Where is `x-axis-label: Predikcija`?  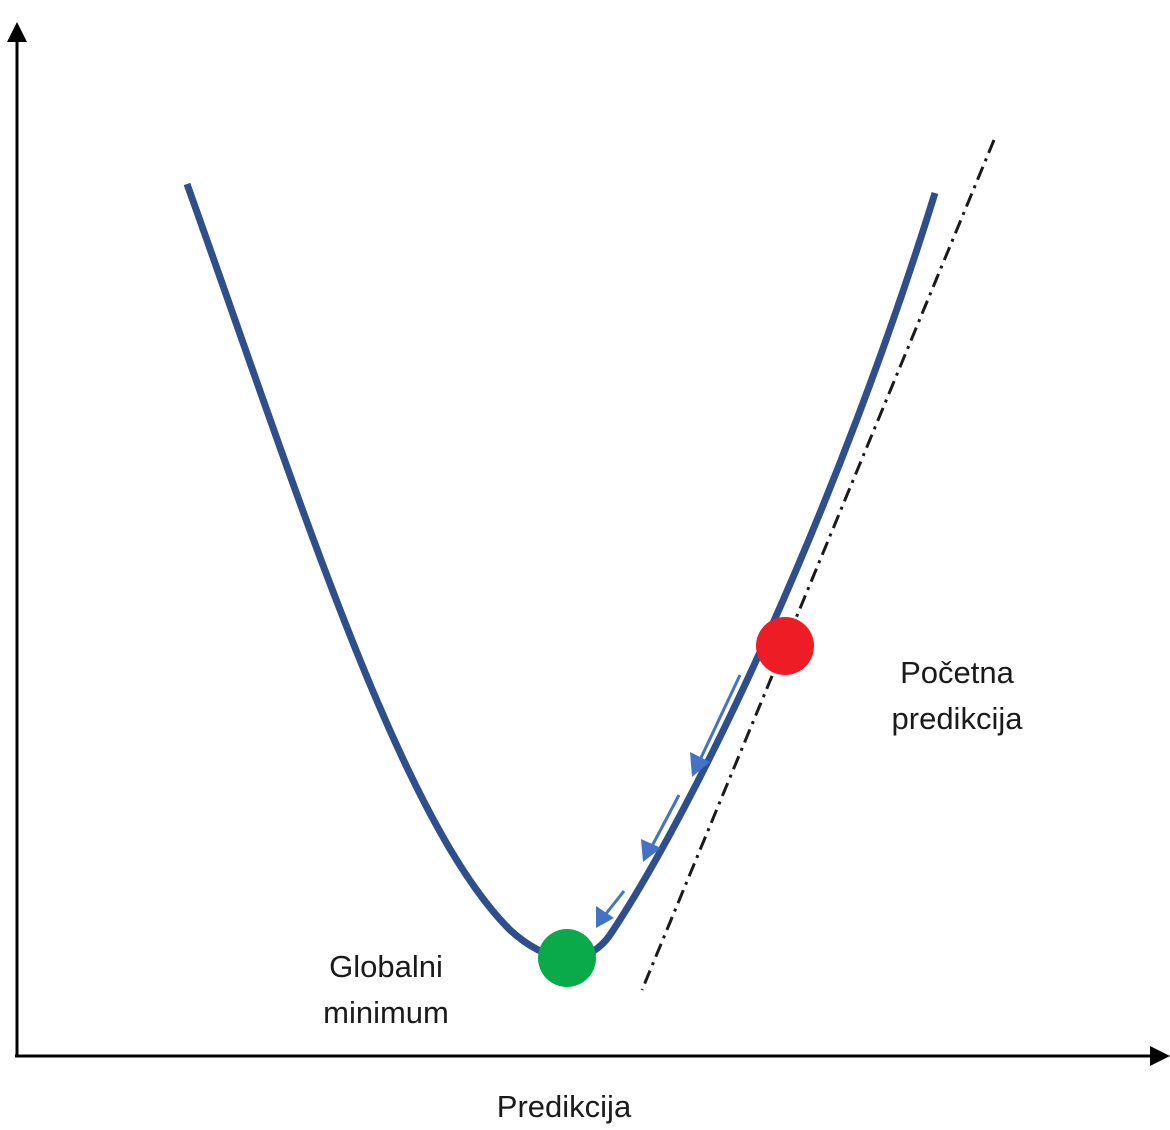 x-axis-label: Predikcija is located at coordinates (564, 1107).